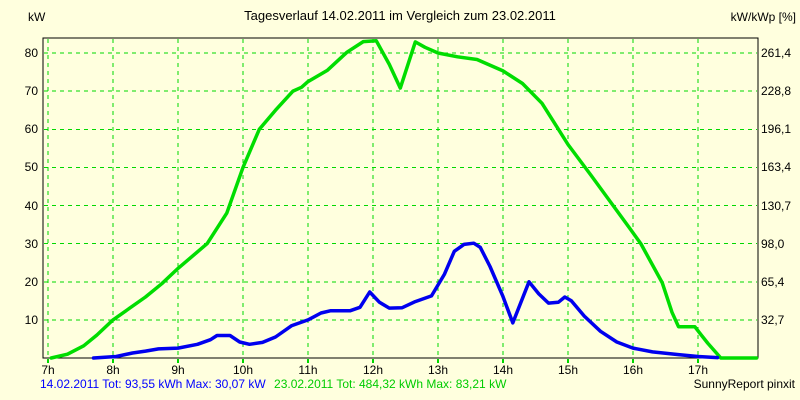 This screenshot has height=400, width=800. What do you see at coordinates (31, 53) in the screenshot?
I see `left-axis-tick-label: 80` at bounding box center [31, 53].